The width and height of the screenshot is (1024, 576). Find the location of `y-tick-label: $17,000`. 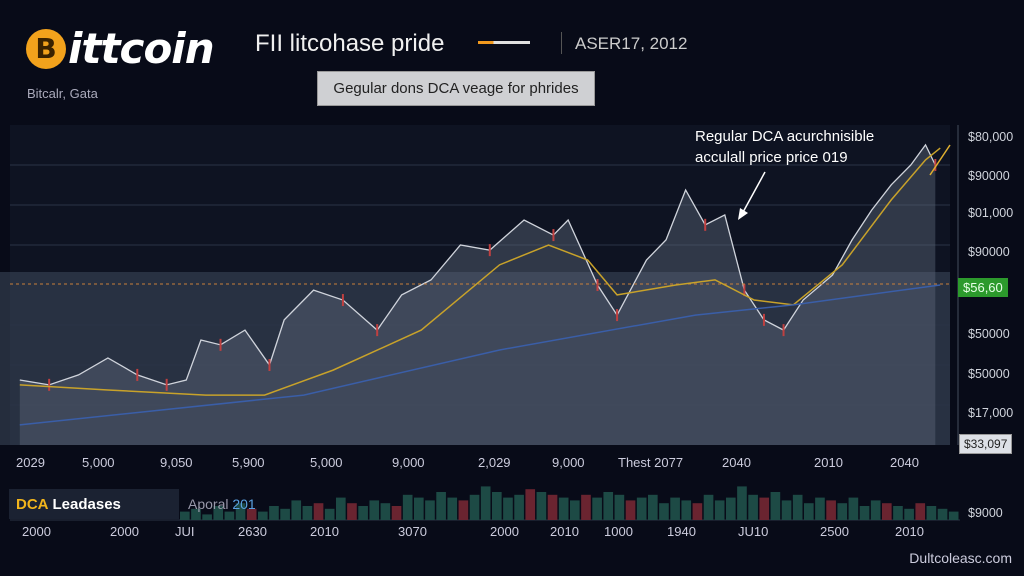

y-tick-label: $17,000 is located at coordinates (991, 413).